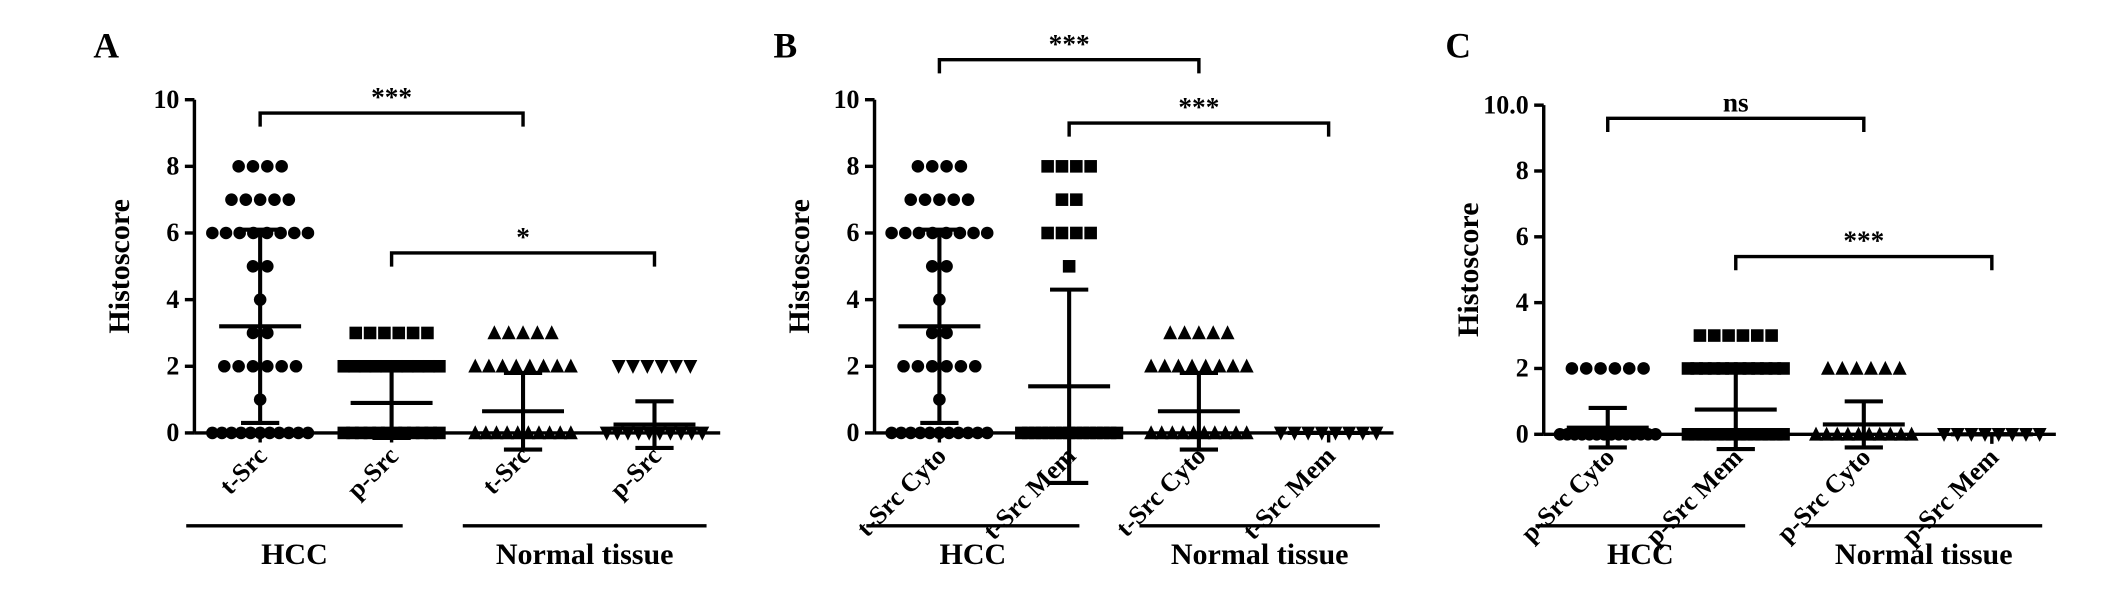  Describe the element at coordinates (853, 232) in the screenshot. I see `y-tick-label: 6` at that location.